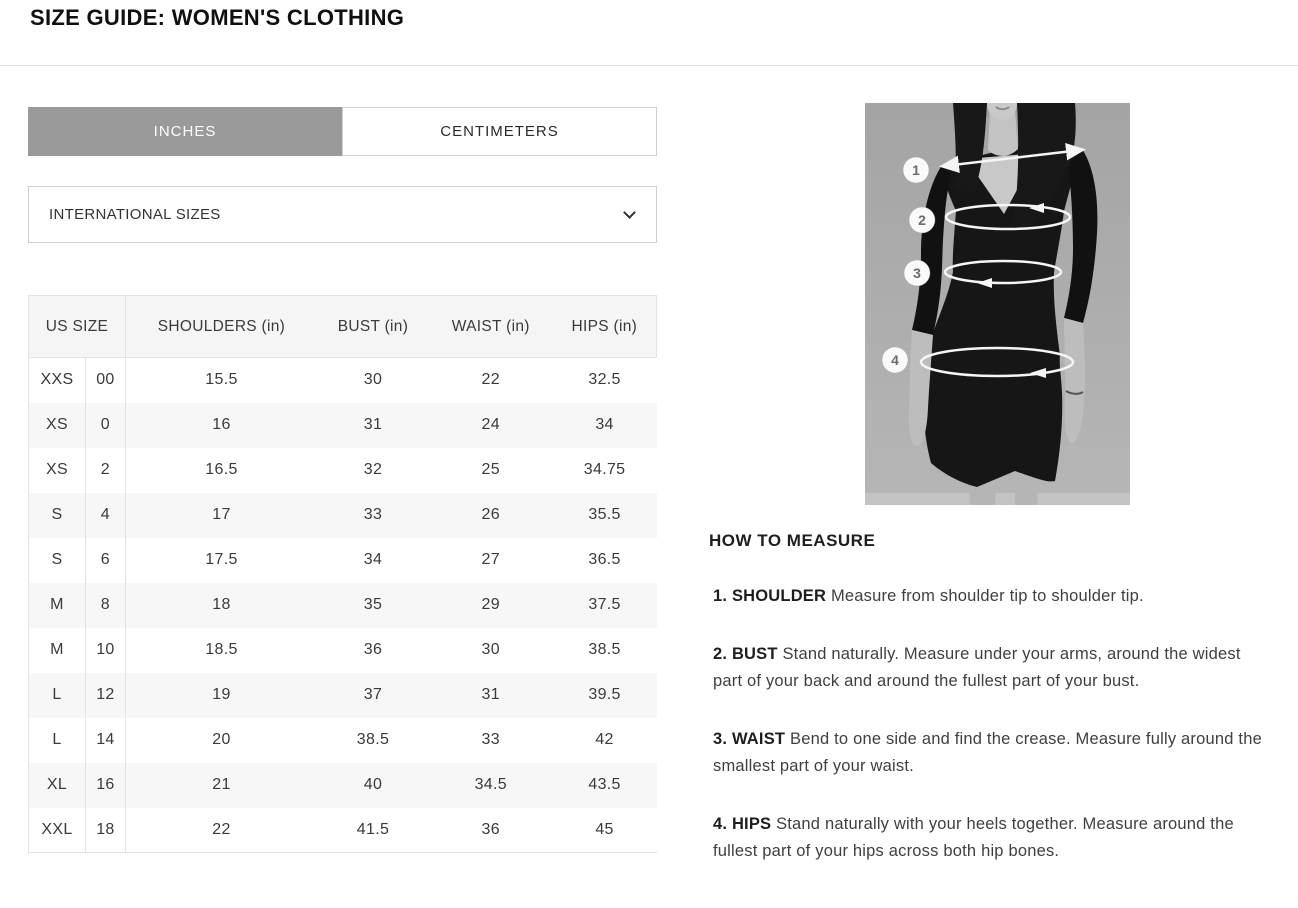 Image resolution: width=1298 pixels, height=908 pixels. What do you see at coordinates (221, 649) in the screenshot?
I see `shoulders-cell: 18.5` at bounding box center [221, 649].